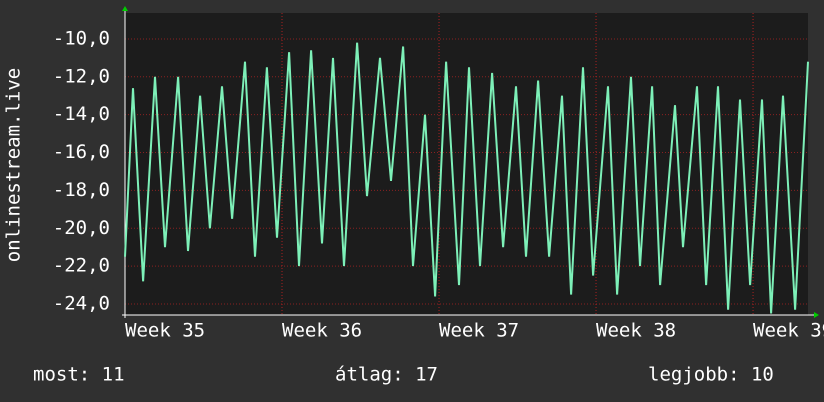 The width and height of the screenshot is (824, 402). What do you see at coordinates (81, 76) in the screenshot?
I see `y-tick-label: -12,0` at bounding box center [81, 76].